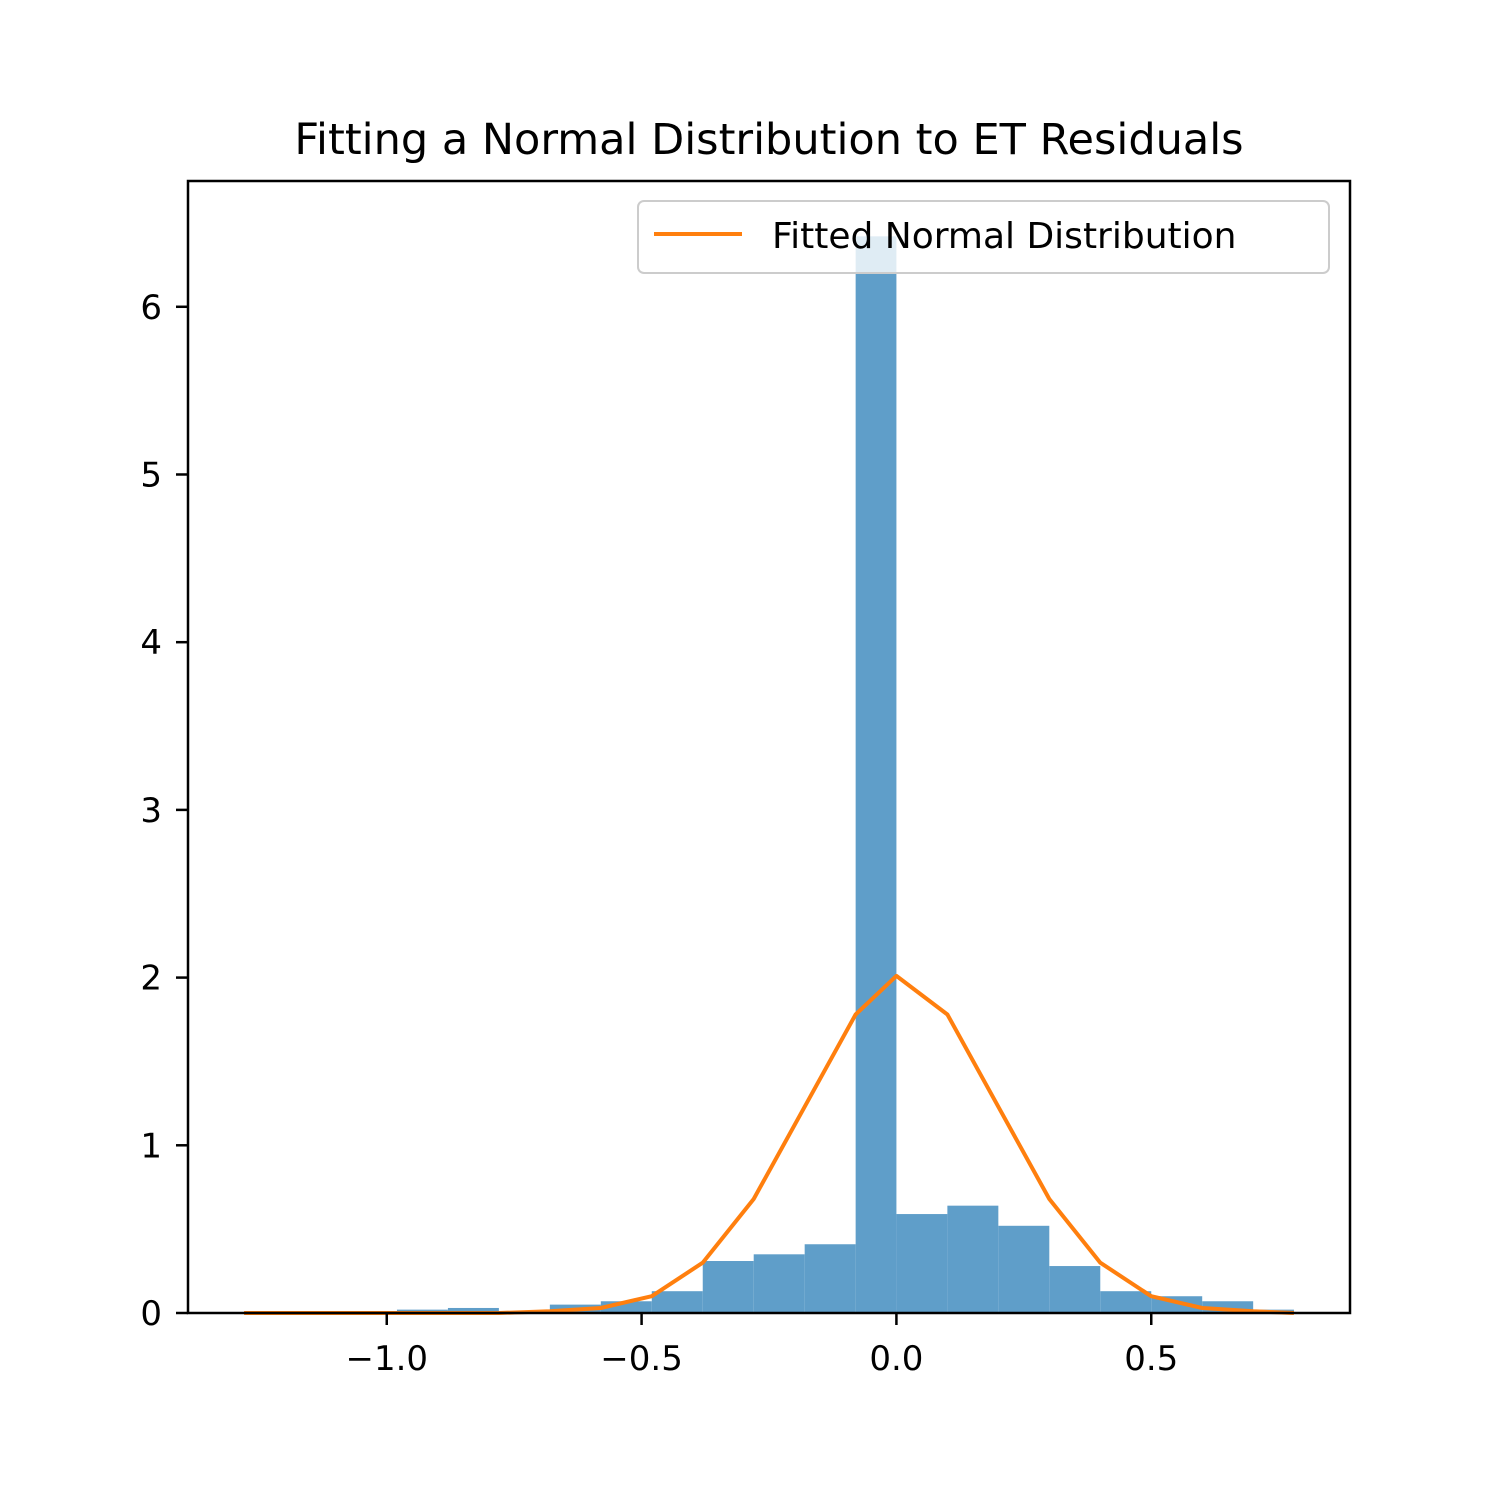  I want to click on x-tick-label: 0.0, so click(896, 1359).